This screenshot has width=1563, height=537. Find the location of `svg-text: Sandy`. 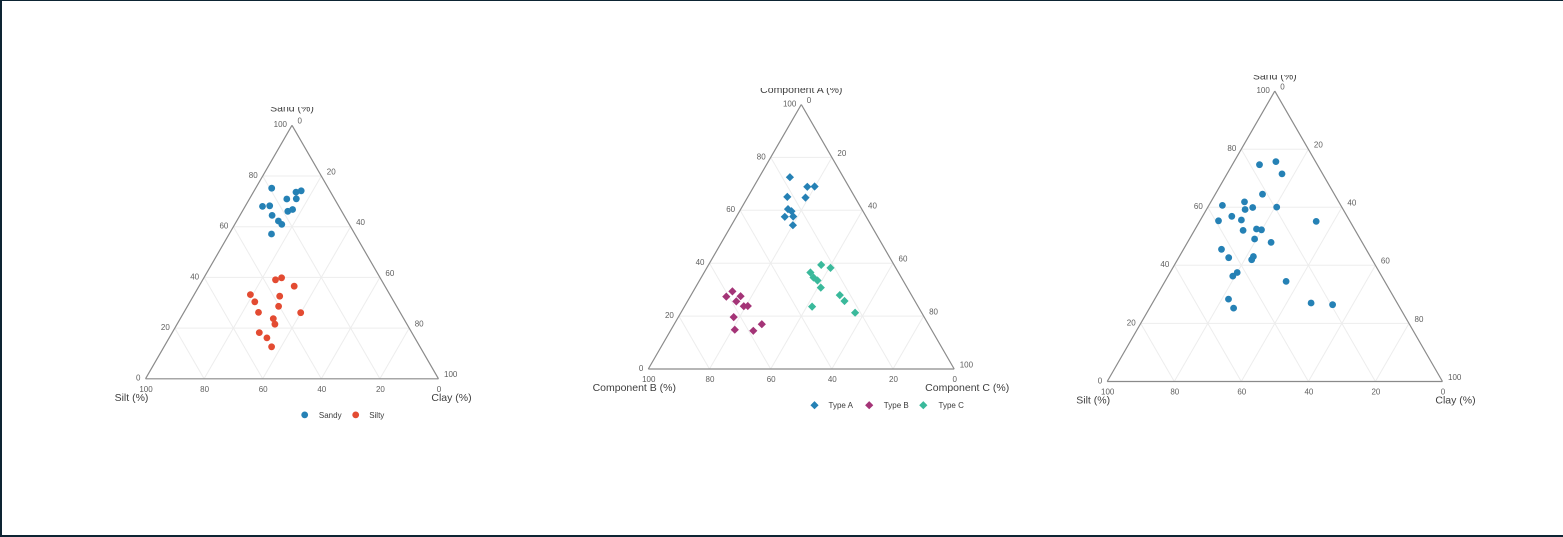

svg-text: Sandy is located at coordinates (330, 414).